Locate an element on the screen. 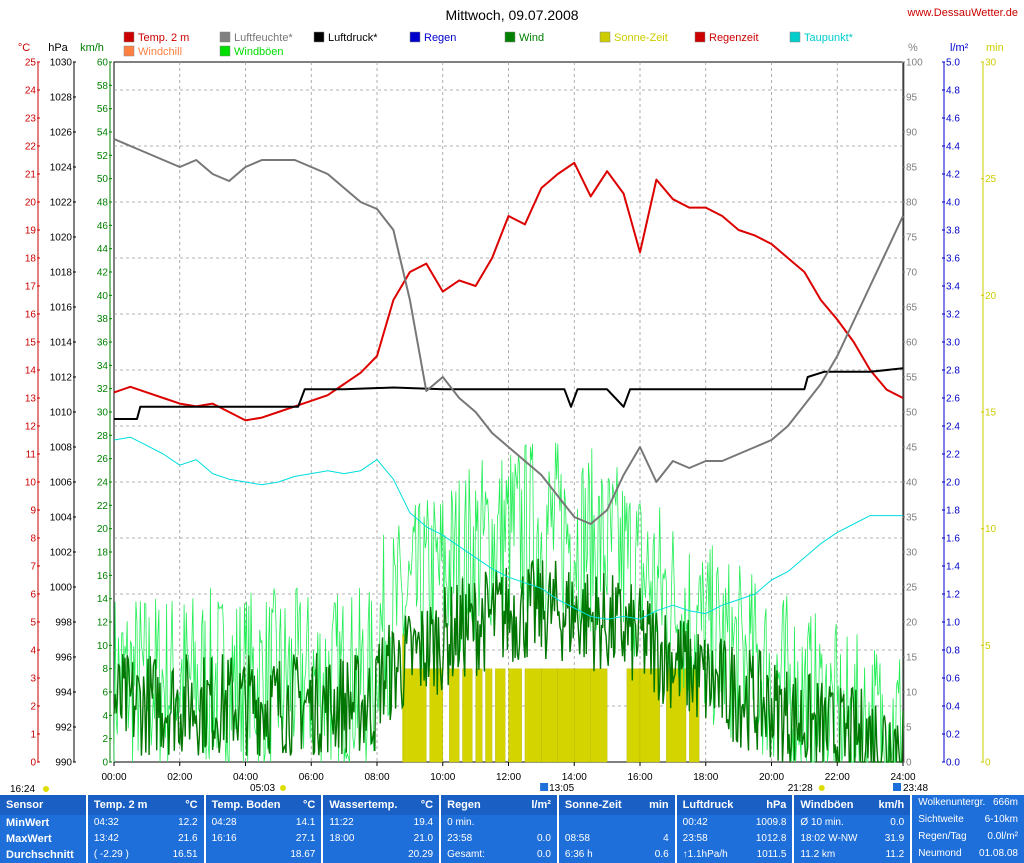 The image size is (1024, 863). visibility-value: 6-10km is located at coordinates (1001, 819).